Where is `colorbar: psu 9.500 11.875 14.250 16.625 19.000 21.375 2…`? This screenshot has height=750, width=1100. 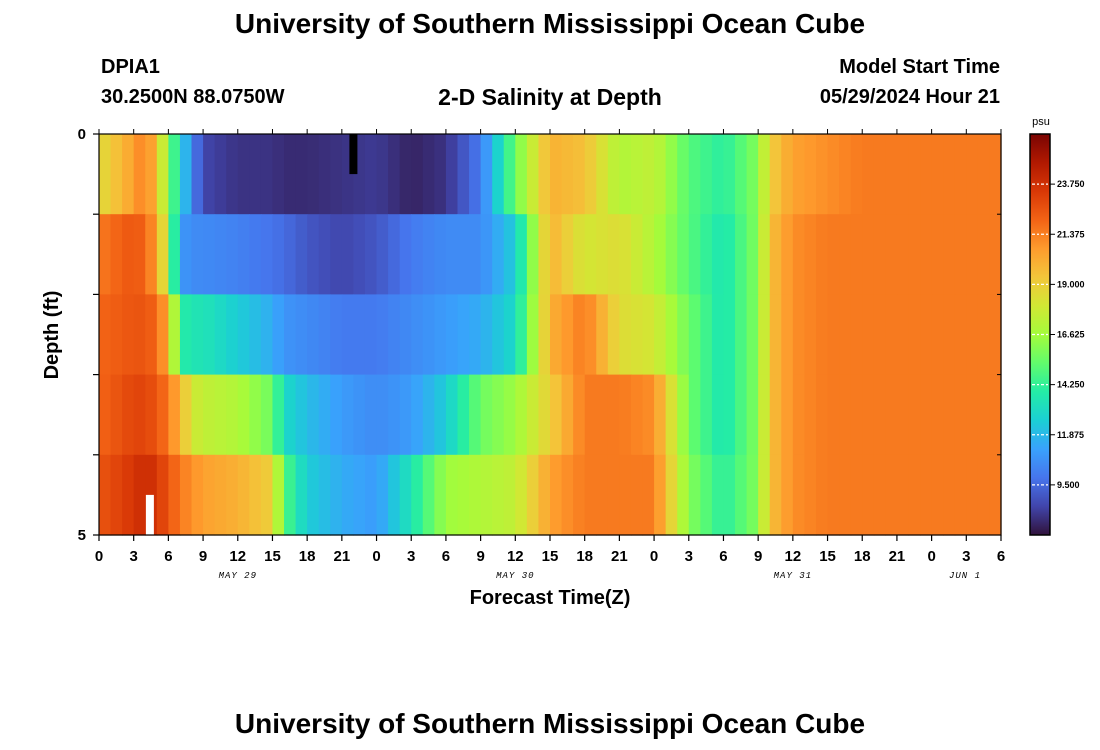 colorbar: psu 9.500 11.875 14.250 16.625 19.000 21.375 2… is located at coordinates (1057, 326).